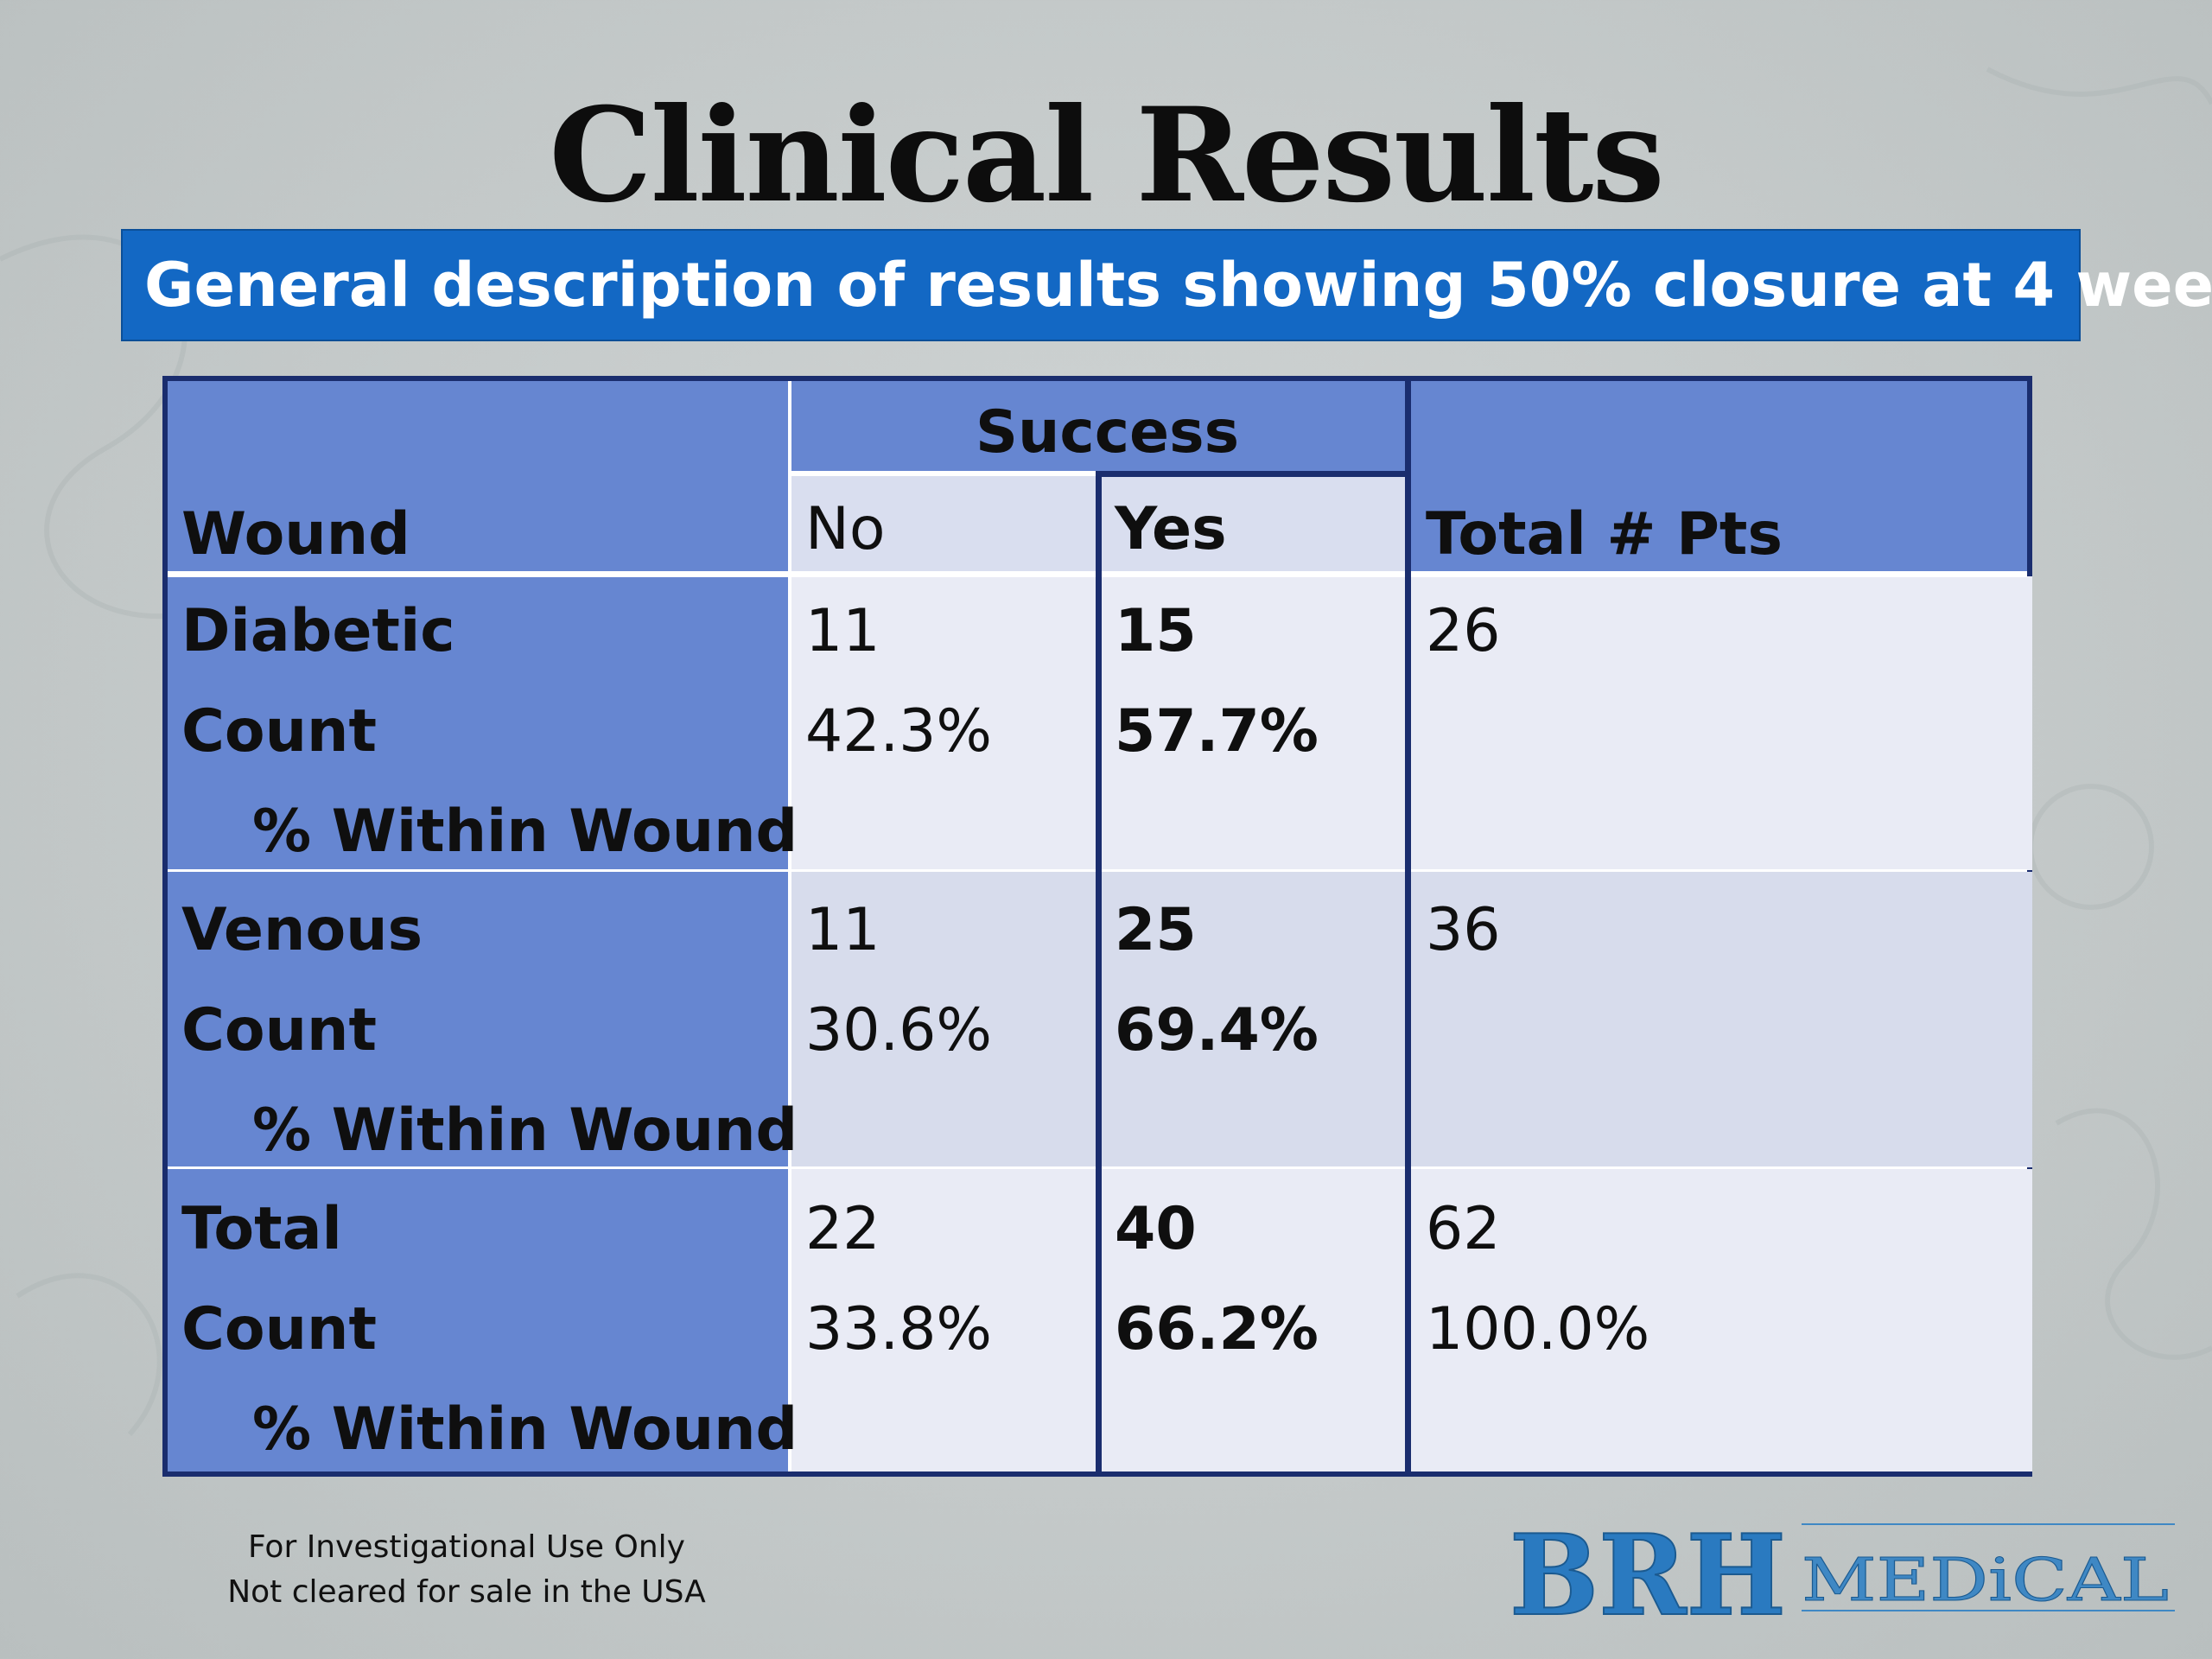 The image size is (2212, 1659). Describe the element at coordinates (1106, 155) in the screenshot. I see `page-title: Clinical Results` at that location.